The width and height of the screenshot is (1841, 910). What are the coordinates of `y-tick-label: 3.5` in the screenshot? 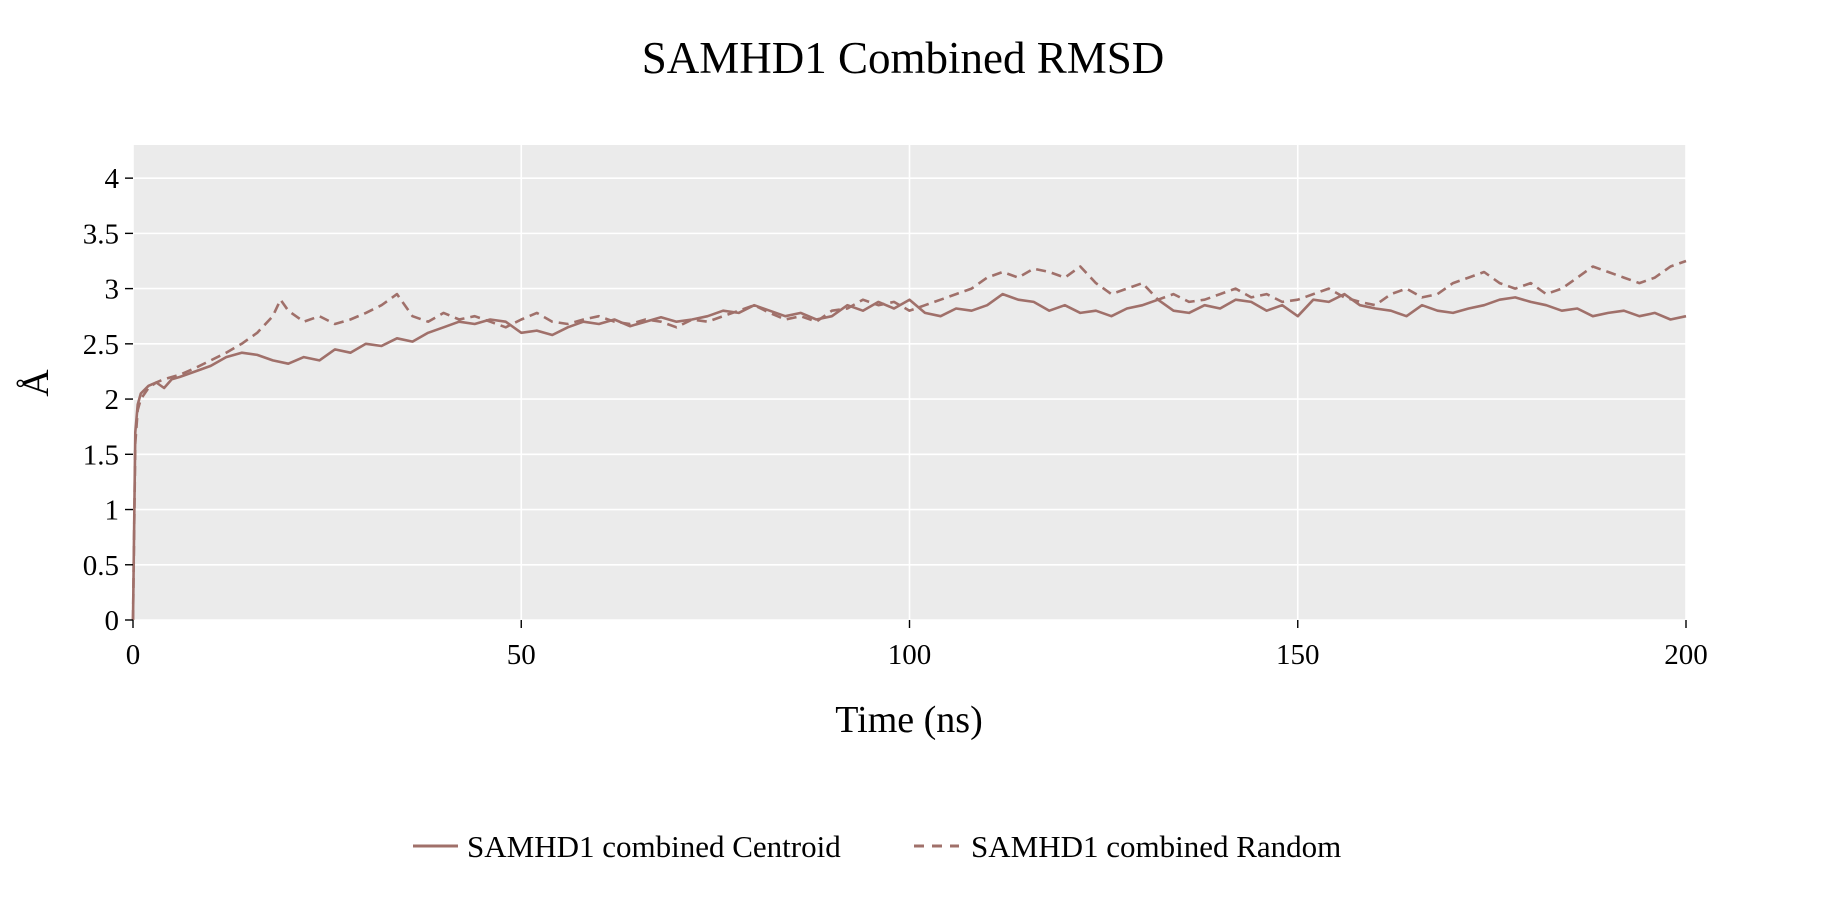 It's located at (101, 234).